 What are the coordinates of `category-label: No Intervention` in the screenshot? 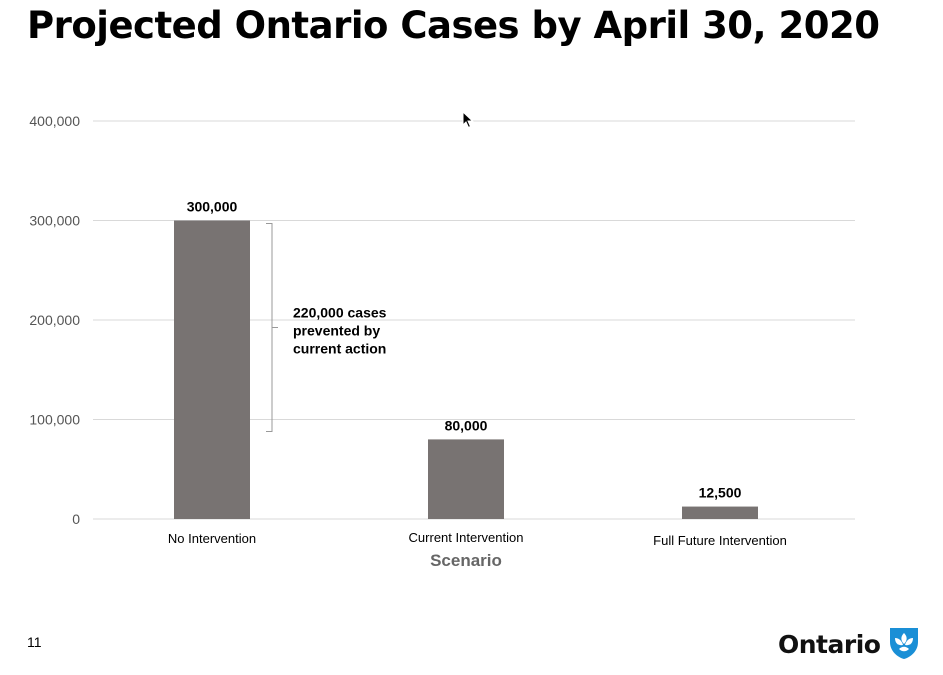 It's located at (212, 538).